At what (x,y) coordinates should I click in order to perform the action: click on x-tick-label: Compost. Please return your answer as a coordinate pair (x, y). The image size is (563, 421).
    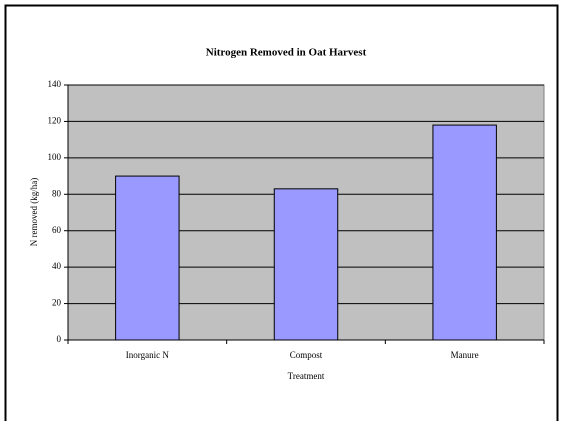
    Looking at the image, I should click on (306, 355).